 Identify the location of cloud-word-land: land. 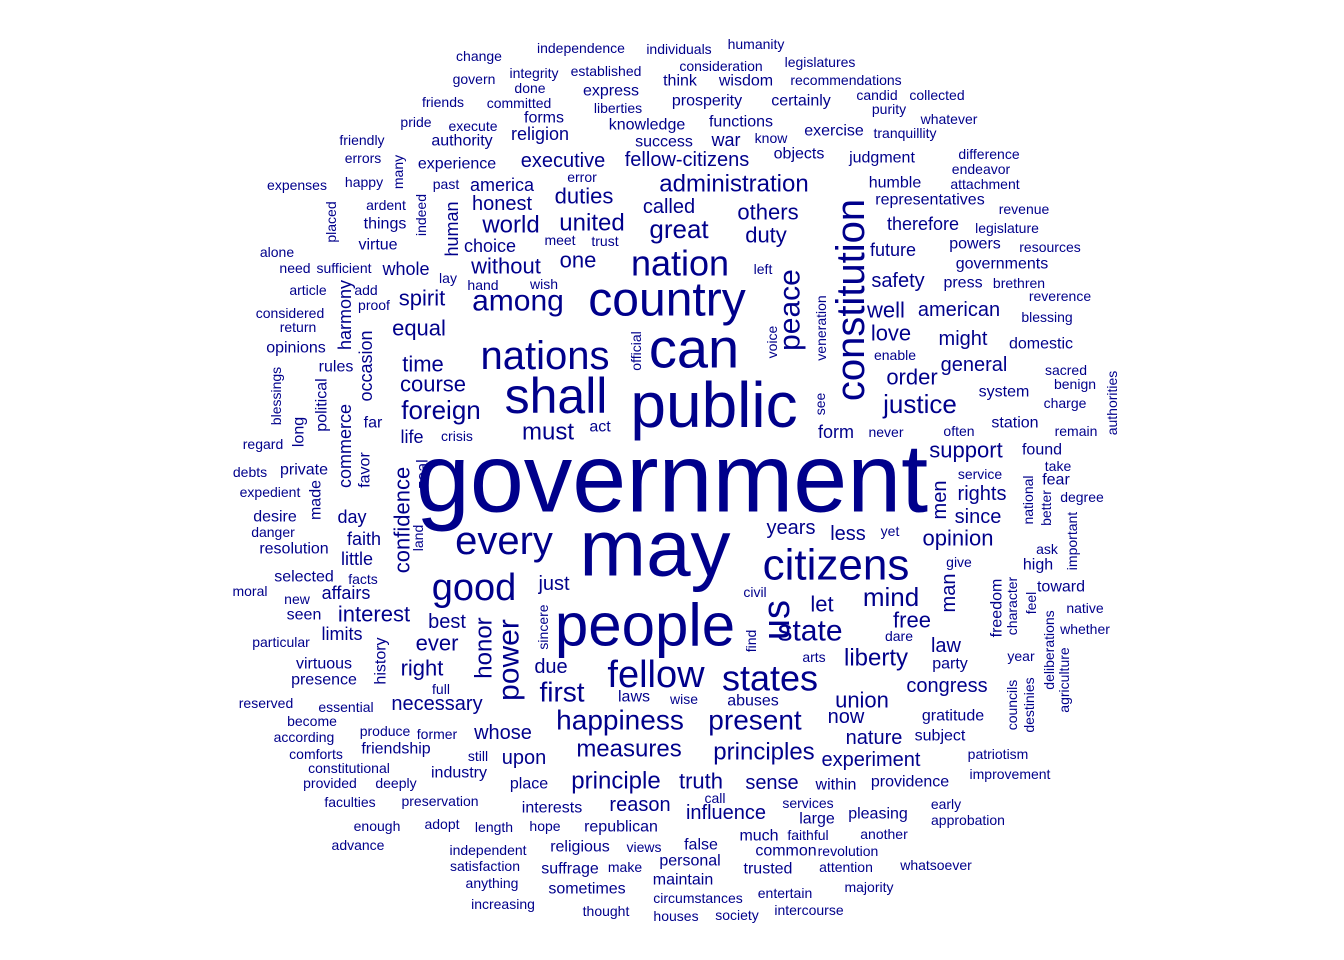
(418, 538).